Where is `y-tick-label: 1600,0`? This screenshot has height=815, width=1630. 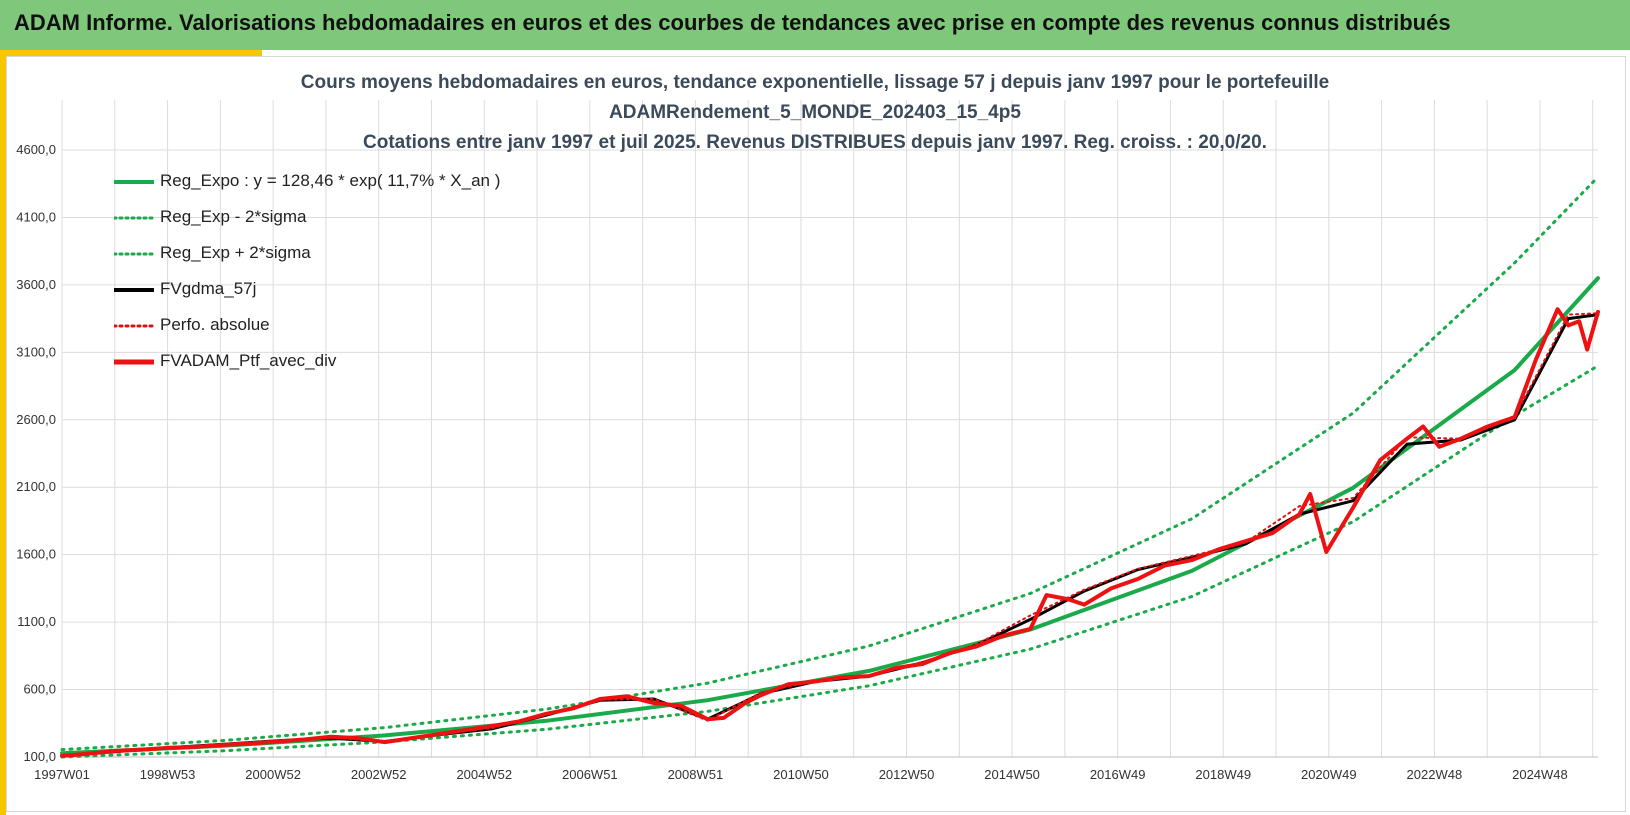
y-tick-label: 1600,0 is located at coordinates (36, 554).